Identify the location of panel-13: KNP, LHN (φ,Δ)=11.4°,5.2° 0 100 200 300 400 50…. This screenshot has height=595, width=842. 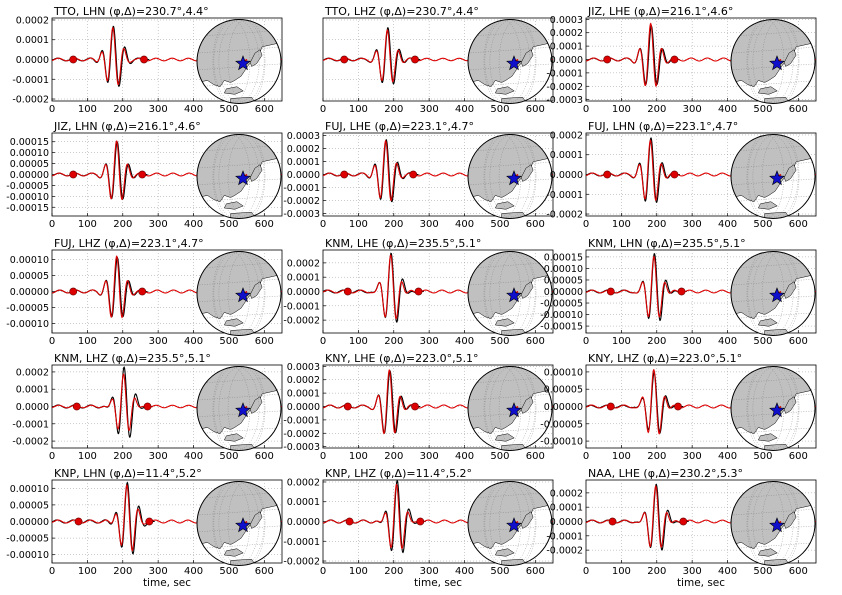
(144, 528).